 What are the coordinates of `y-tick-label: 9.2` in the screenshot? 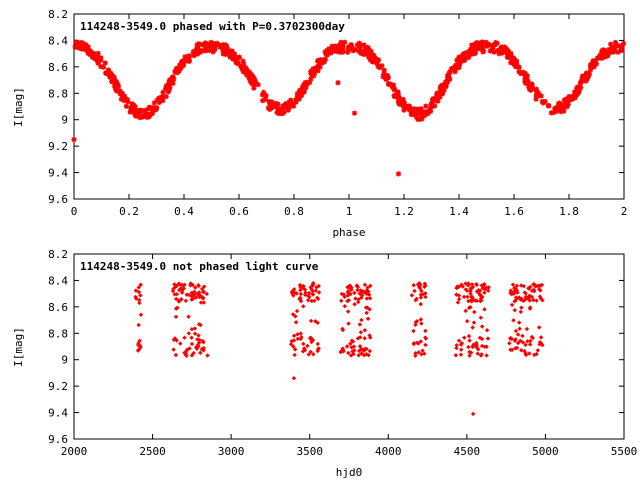 It's located at (58, 146).